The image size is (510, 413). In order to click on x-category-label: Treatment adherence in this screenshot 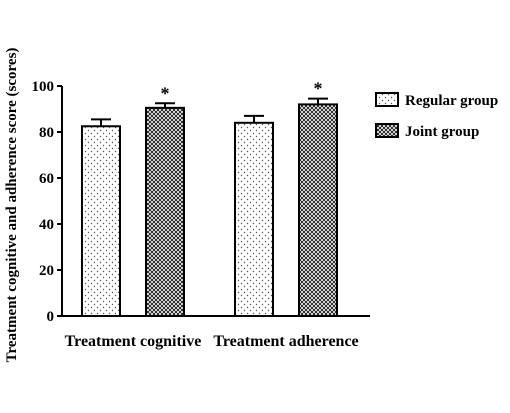, I will do `click(285, 341)`.